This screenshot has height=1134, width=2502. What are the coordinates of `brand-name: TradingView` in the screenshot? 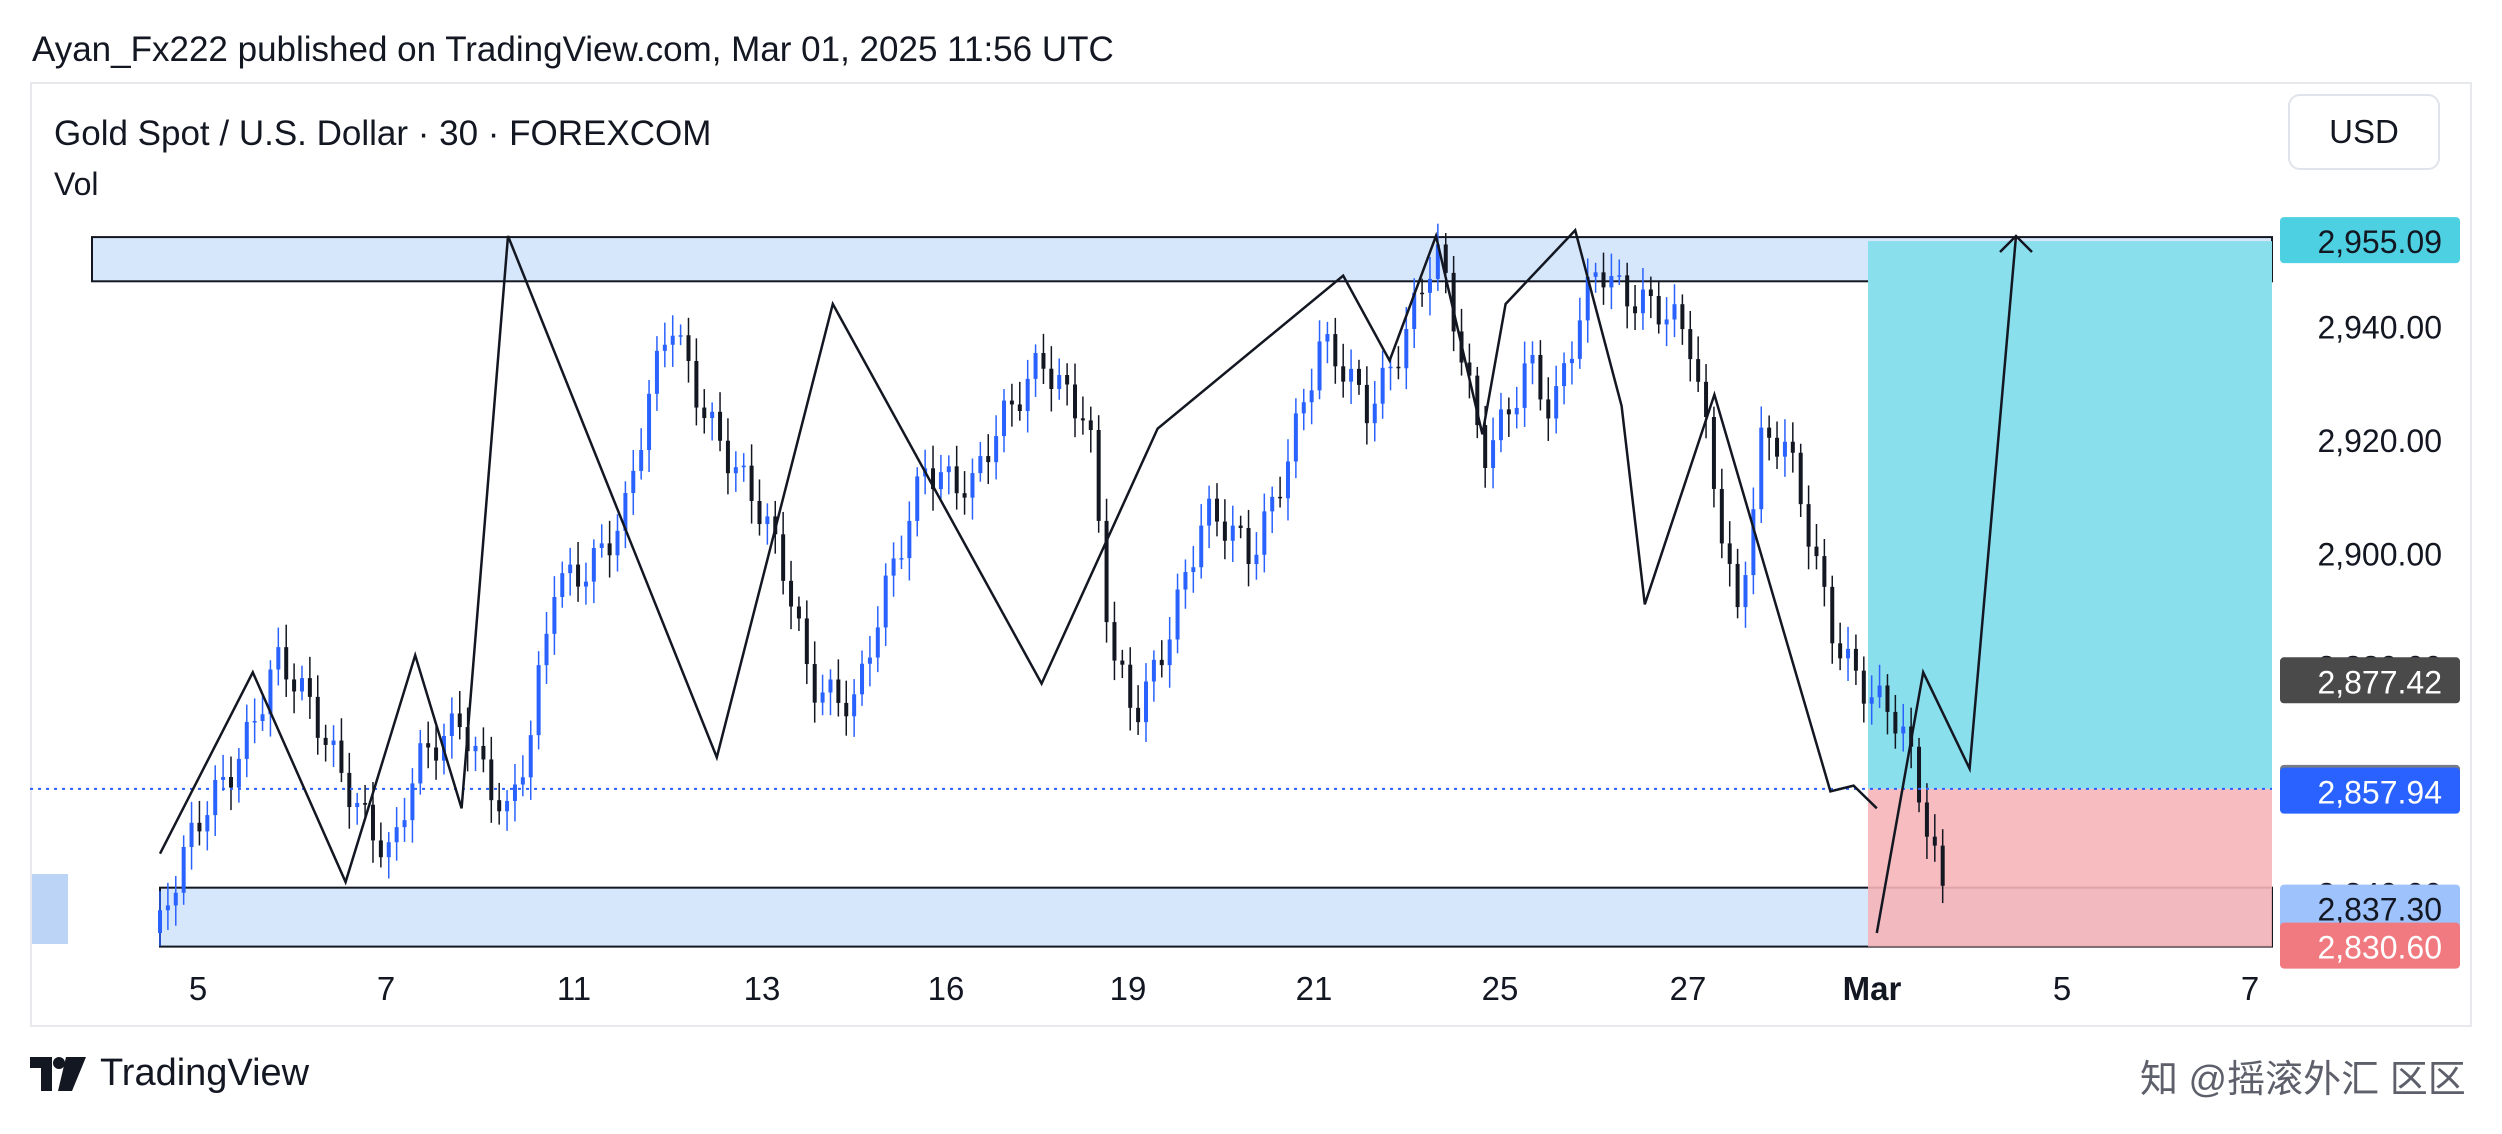 It's located at (205, 1073).